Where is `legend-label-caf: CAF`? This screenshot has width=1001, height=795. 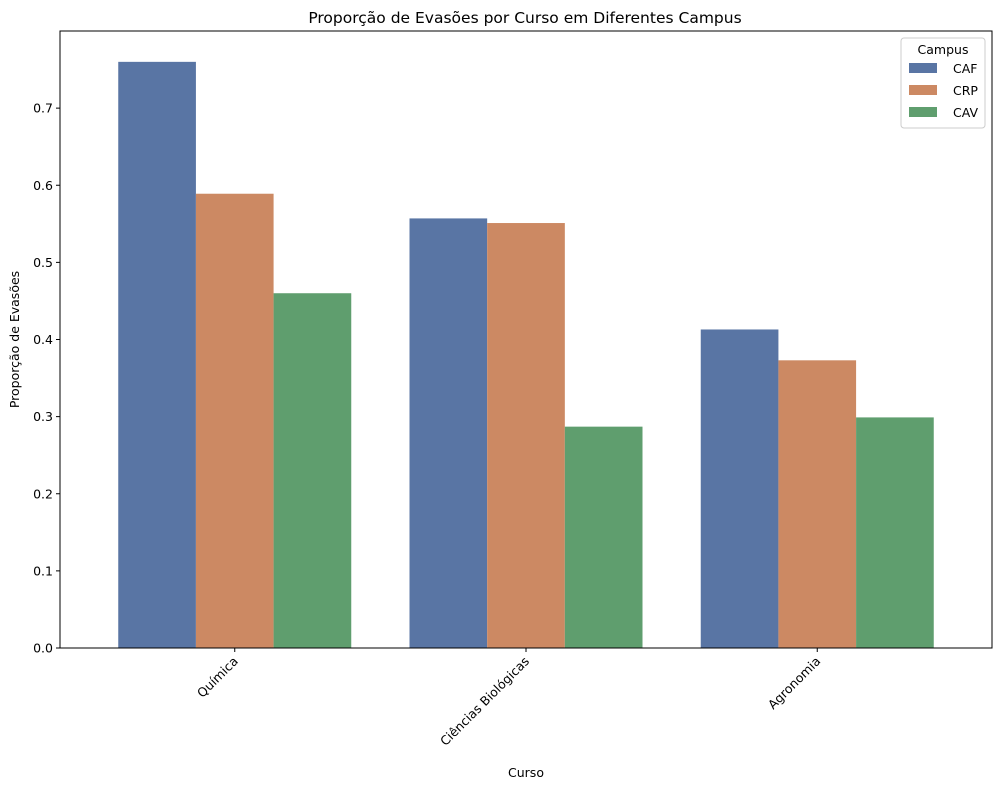
legend-label-caf: CAF is located at coordinates (965, 68).